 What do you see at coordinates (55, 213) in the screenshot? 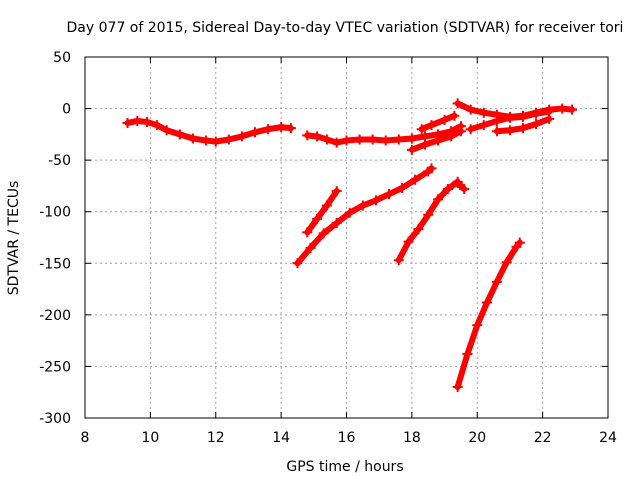
I see `y-tick-label: -100` at bounding box center [55, 213].